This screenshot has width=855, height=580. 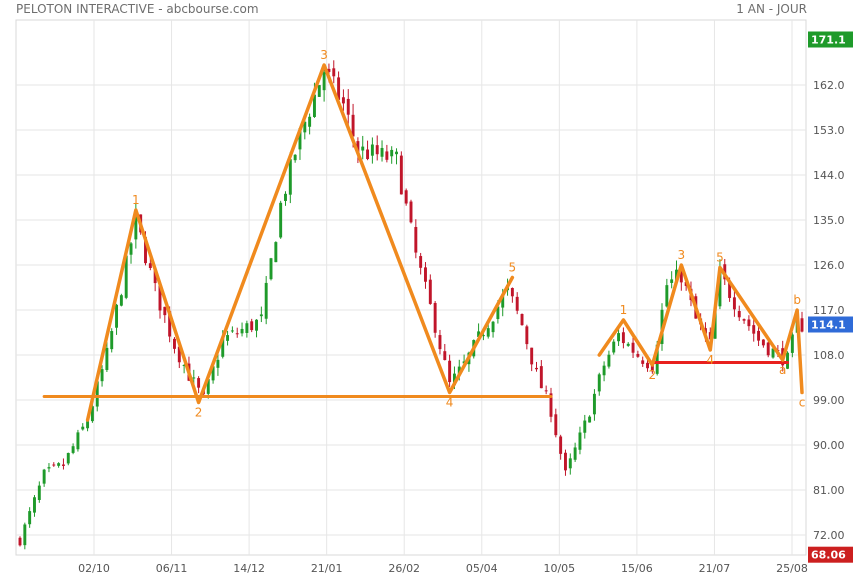 What do you see at coordinates (829, 265) in the screenshot?
I see `y-tick-label: 126.0` at bounding box center [829, 265].